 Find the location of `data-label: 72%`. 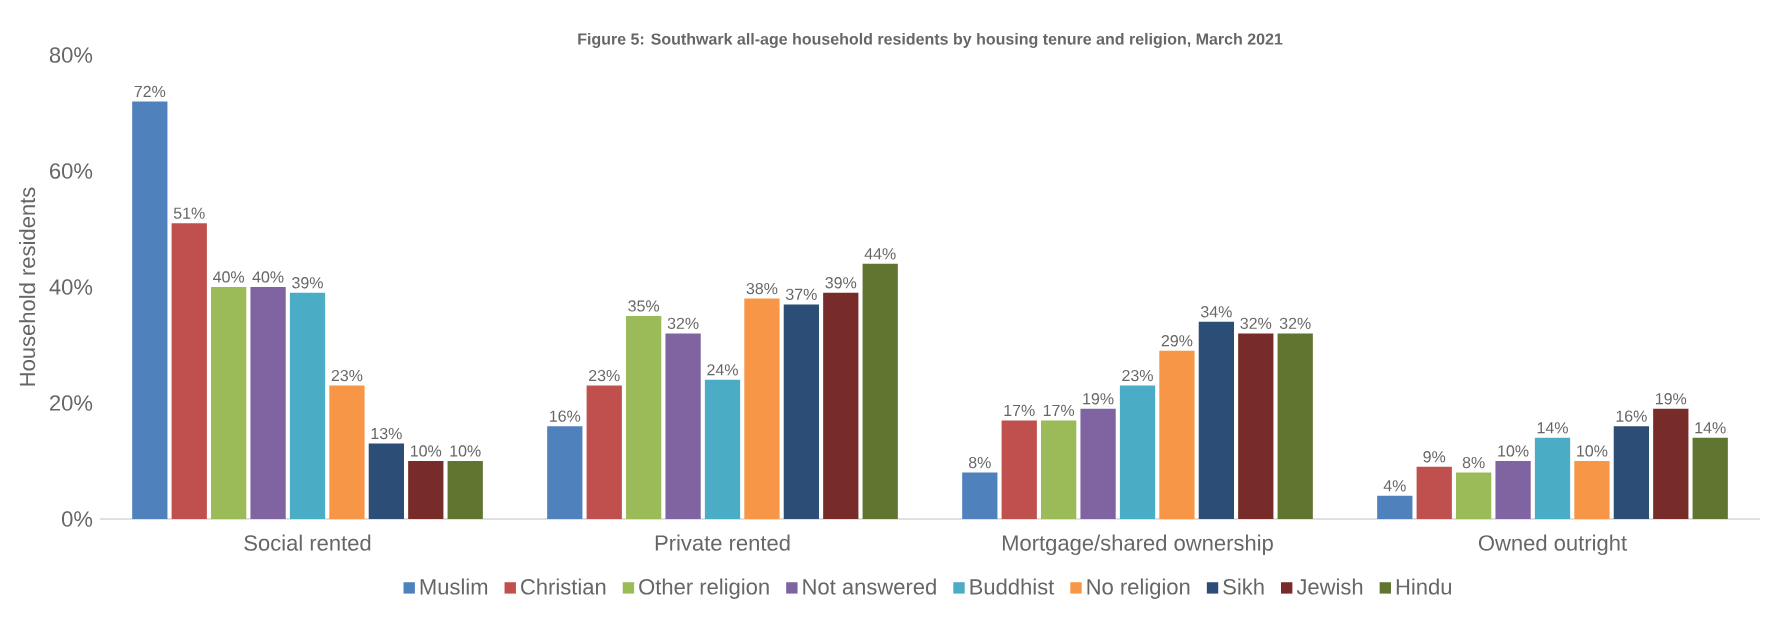

data-label: 72% is located at coordinates (150, 91).